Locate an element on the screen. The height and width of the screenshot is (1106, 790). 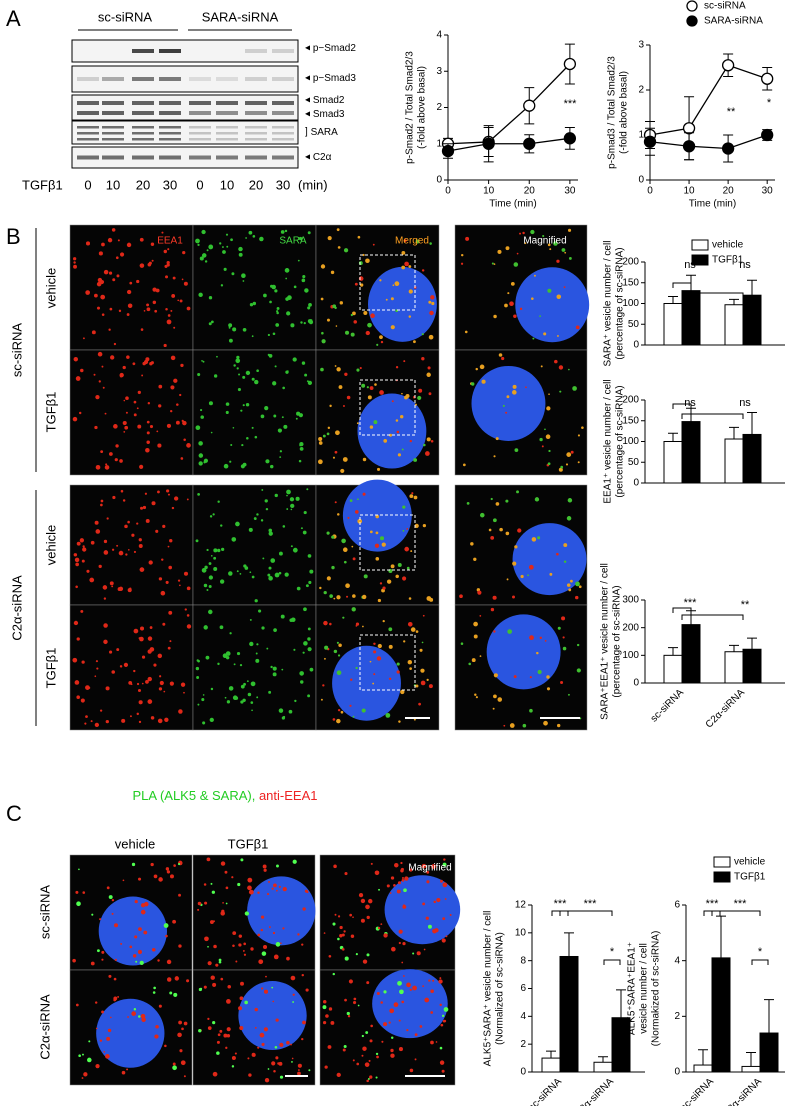
panel-label: C is located at coordinates (14, 813).